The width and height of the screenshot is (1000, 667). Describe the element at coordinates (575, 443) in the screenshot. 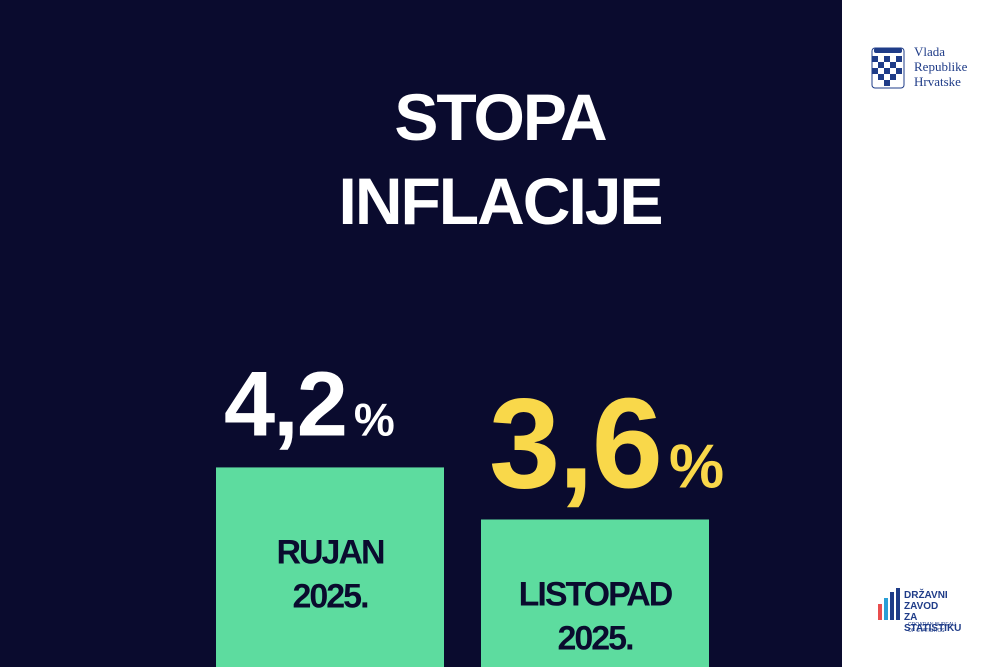

I see `value-label: 3,6` at that location.